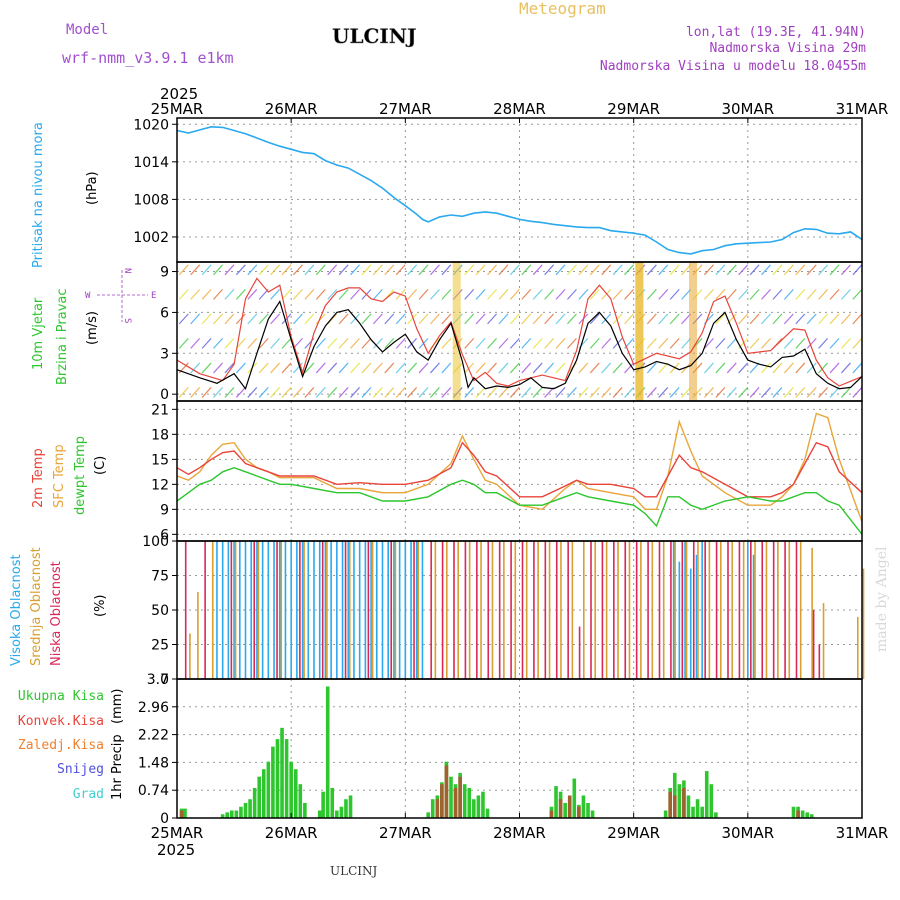 The height and width of the screenshot is (900, 900). What do you see at coordinates (787, 48) in the screenshot?
I see `altitude-label: Nadmorska Visina 29m` at bounding box center [787, 48].